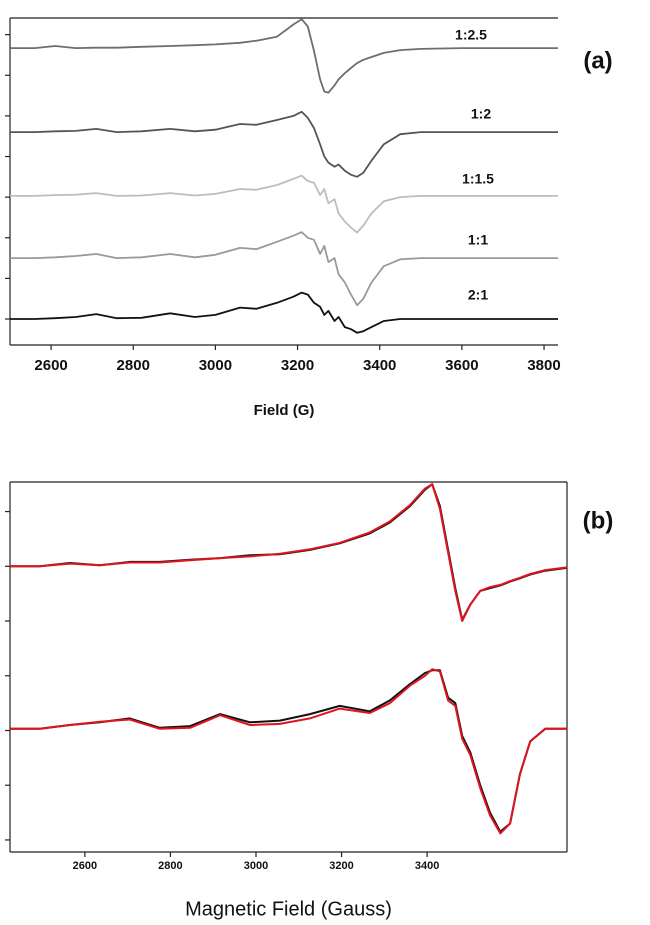  What do you see at coordinates (481, 114) in the screenshot?
I see `series-label: 1:2` at bounding box center [481, 114].